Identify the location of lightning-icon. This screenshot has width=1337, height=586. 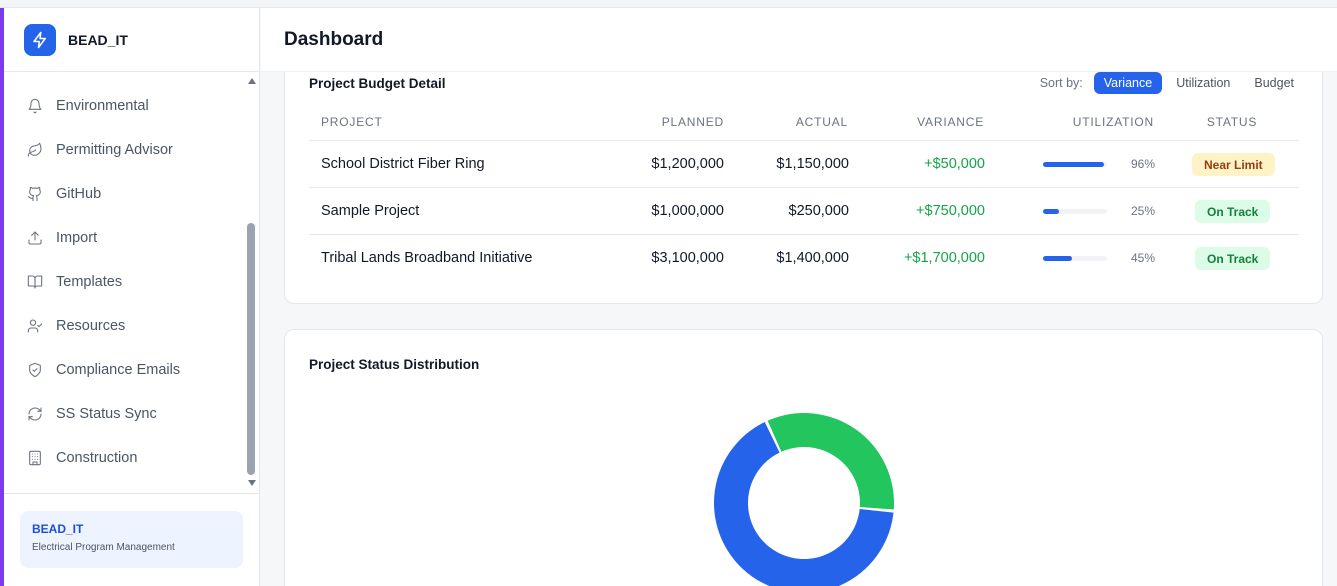
(40, 39).